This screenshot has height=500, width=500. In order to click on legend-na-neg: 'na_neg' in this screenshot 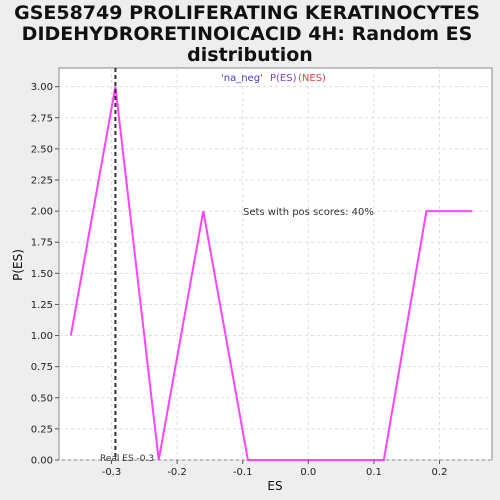, I will do `click(242, 78)`.